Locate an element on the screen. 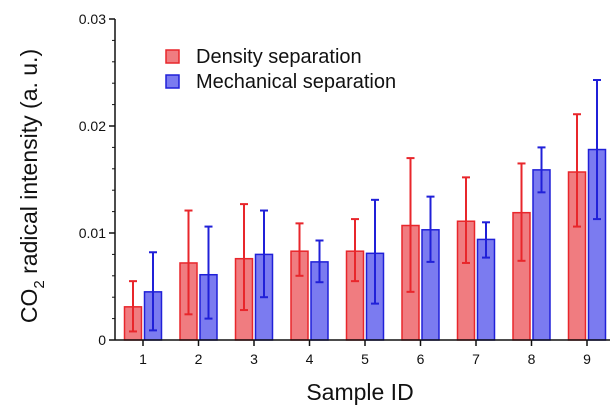 The image size is (610, 417). y-tick-label: 0 is located at coordinates (102, 340).